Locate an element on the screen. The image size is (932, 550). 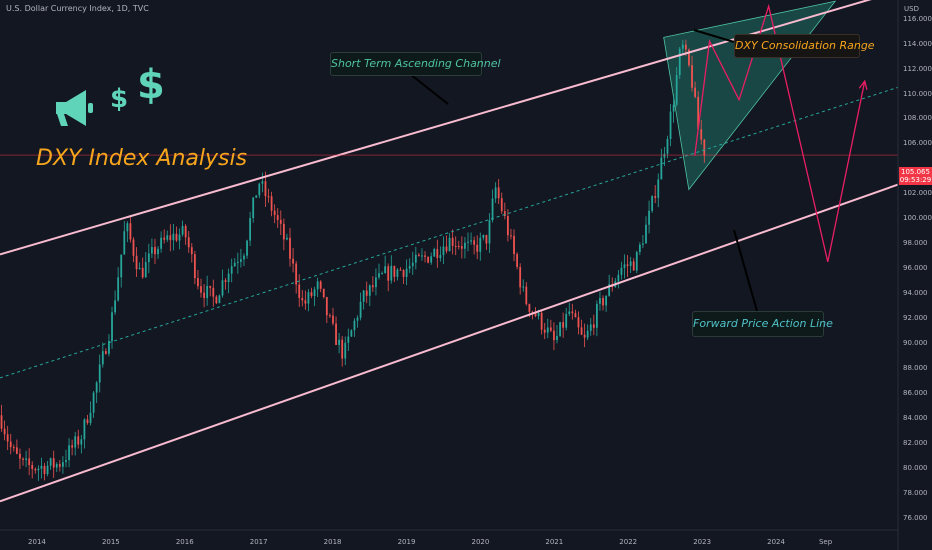
large-dollar-icon: $ is located at coordinates (151, 85).